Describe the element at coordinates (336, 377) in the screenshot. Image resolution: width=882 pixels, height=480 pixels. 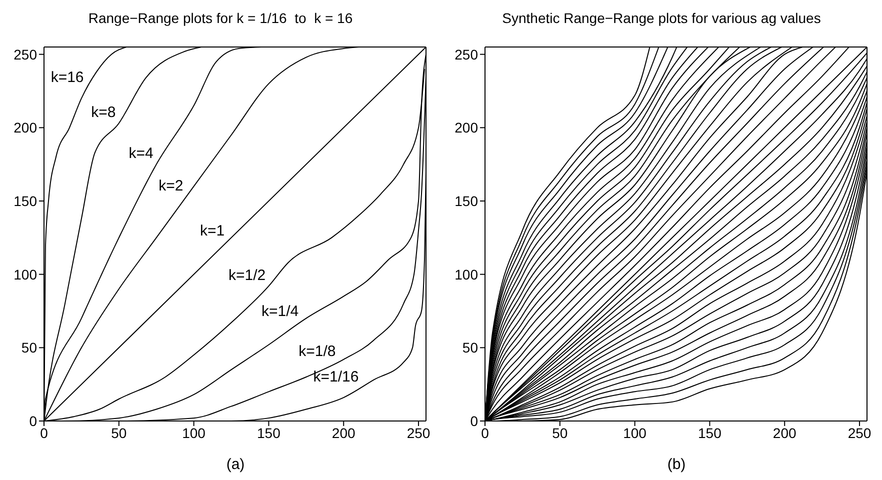
I see `series-label: k=1/16` at that location.